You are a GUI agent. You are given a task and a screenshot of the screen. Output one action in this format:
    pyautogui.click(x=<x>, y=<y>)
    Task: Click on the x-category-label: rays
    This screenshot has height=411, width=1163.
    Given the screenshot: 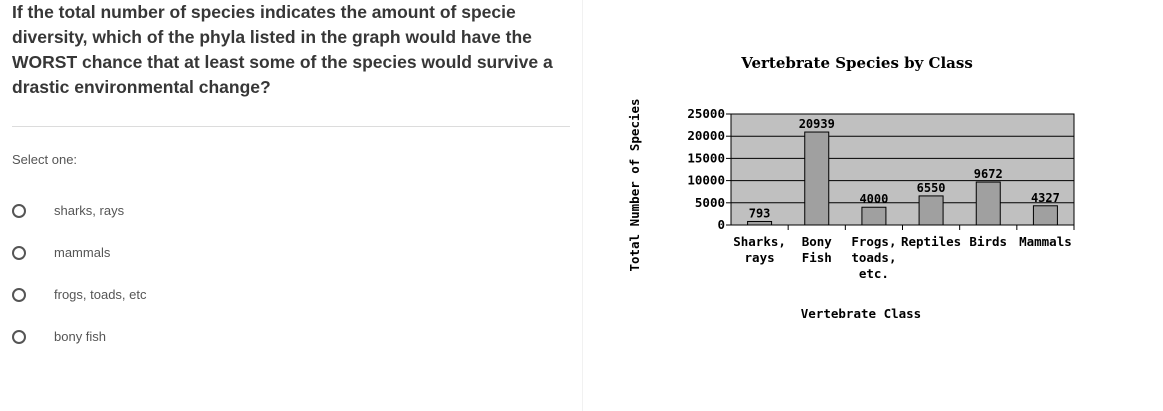 What is the action you would take?
    pyautogui.click(x=760, y=257)
    